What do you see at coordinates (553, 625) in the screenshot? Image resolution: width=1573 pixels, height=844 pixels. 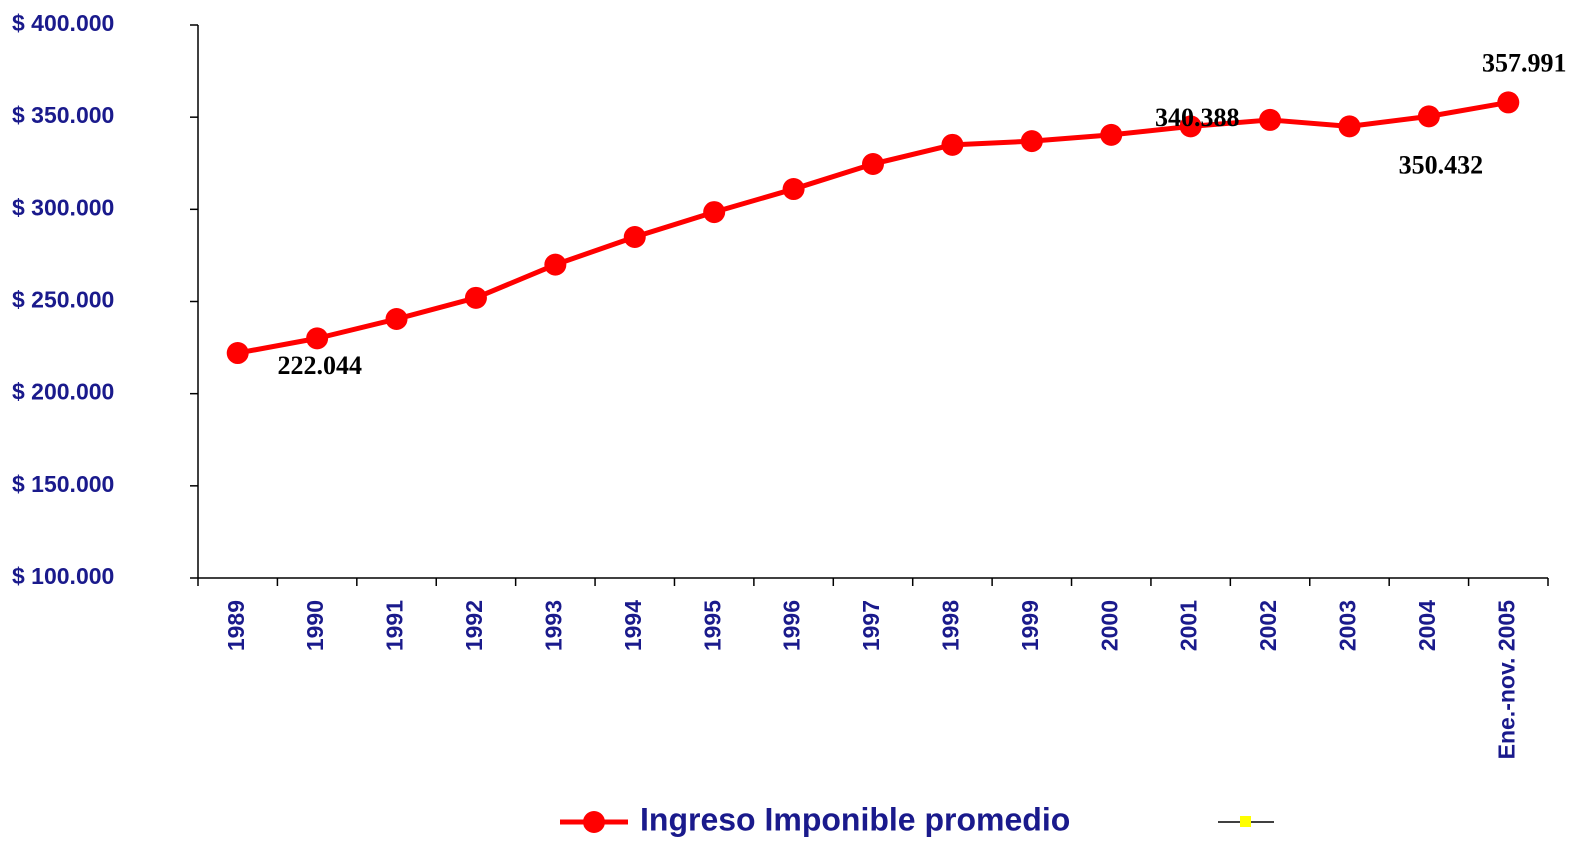 I see `x-tick-label: 1993` at bounding box center [553, 625].